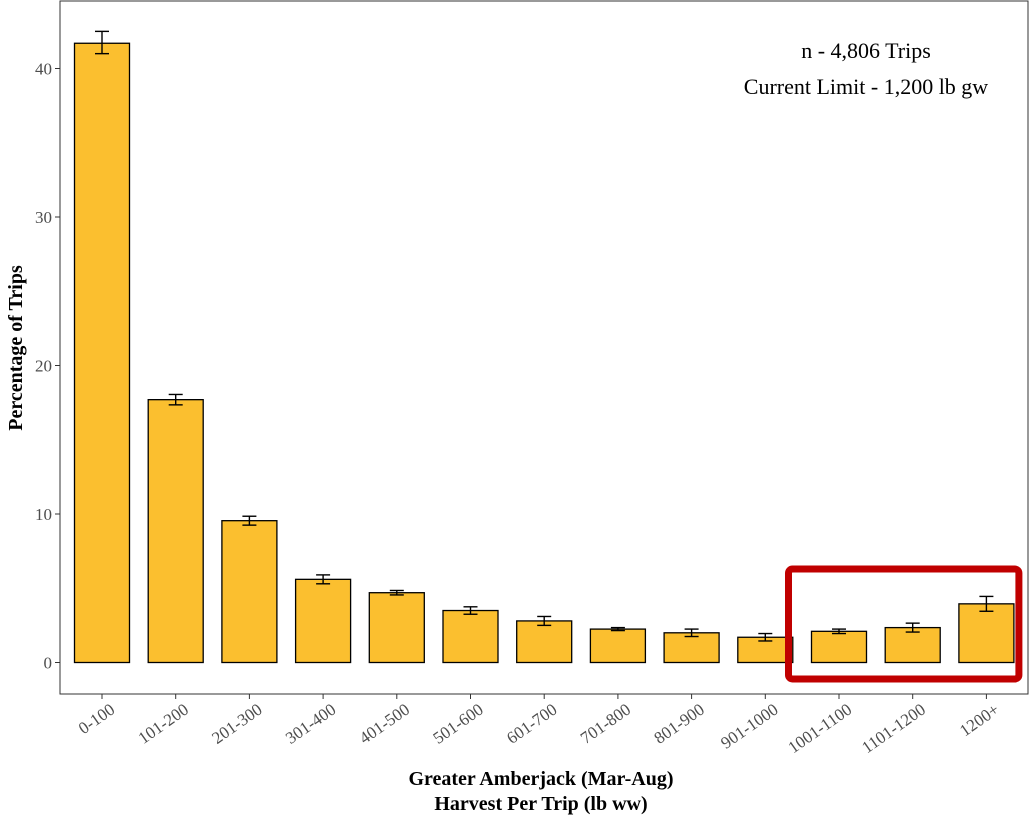 Image resolution: width=1032 pixels, height=818 pixels. I want to click on x-axis-title-line-2: Harvest Per Trip (lb ww), so click(540, 804).